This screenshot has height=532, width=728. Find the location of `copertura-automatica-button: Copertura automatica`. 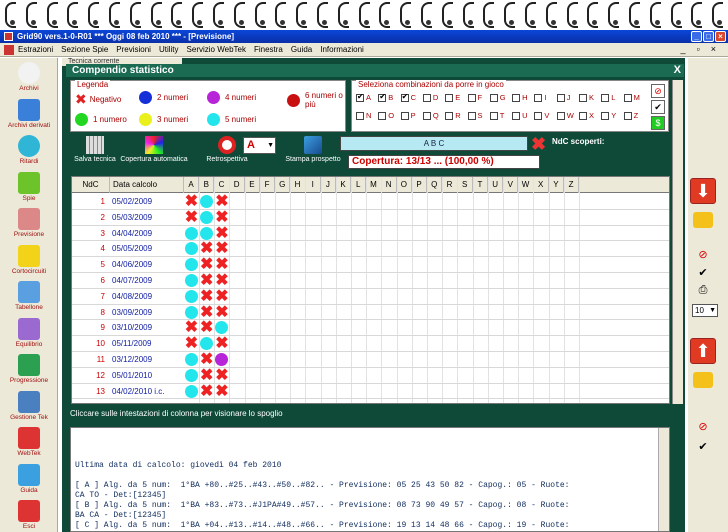

copertura-automatica-button: Copertura automatica is located at coordinates (154, 149).